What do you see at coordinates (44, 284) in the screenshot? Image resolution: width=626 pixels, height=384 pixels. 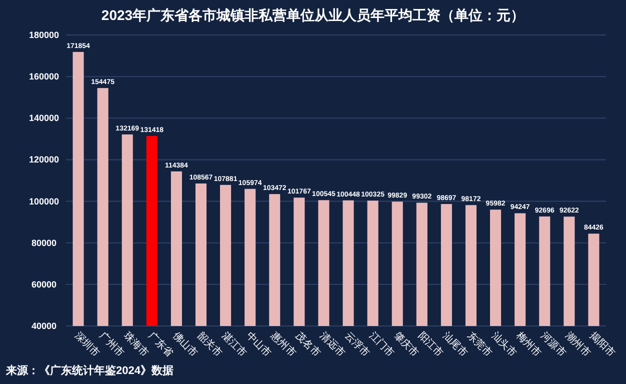 I see `y-tick-label: 60000` at bounding box center [44, 284].